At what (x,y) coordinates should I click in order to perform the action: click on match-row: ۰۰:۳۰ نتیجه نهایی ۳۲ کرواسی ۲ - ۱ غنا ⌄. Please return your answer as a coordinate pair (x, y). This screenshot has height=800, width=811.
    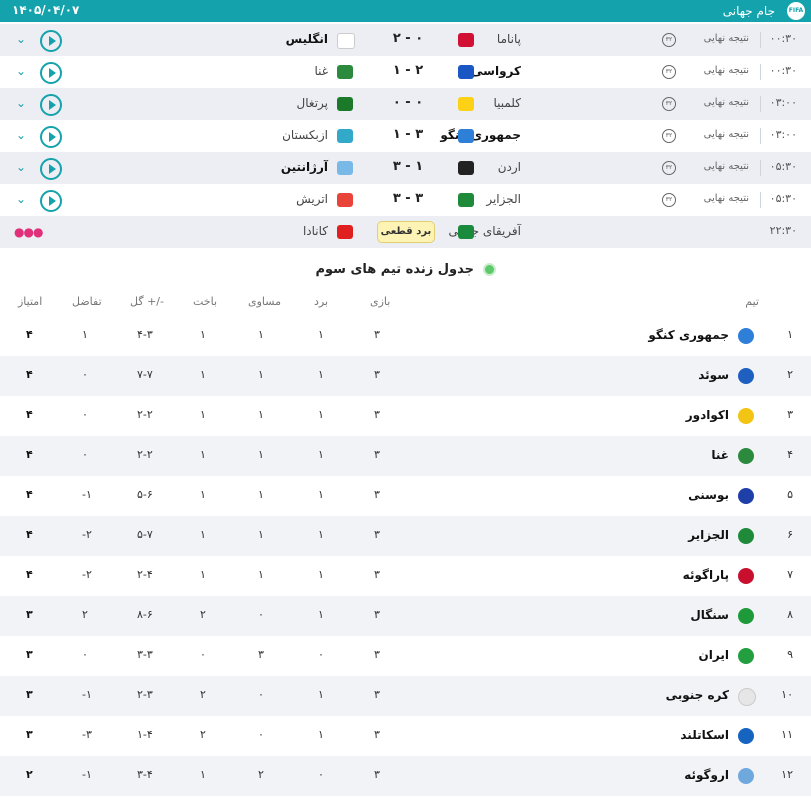
    Looking at the image, I should click on (405, 72).